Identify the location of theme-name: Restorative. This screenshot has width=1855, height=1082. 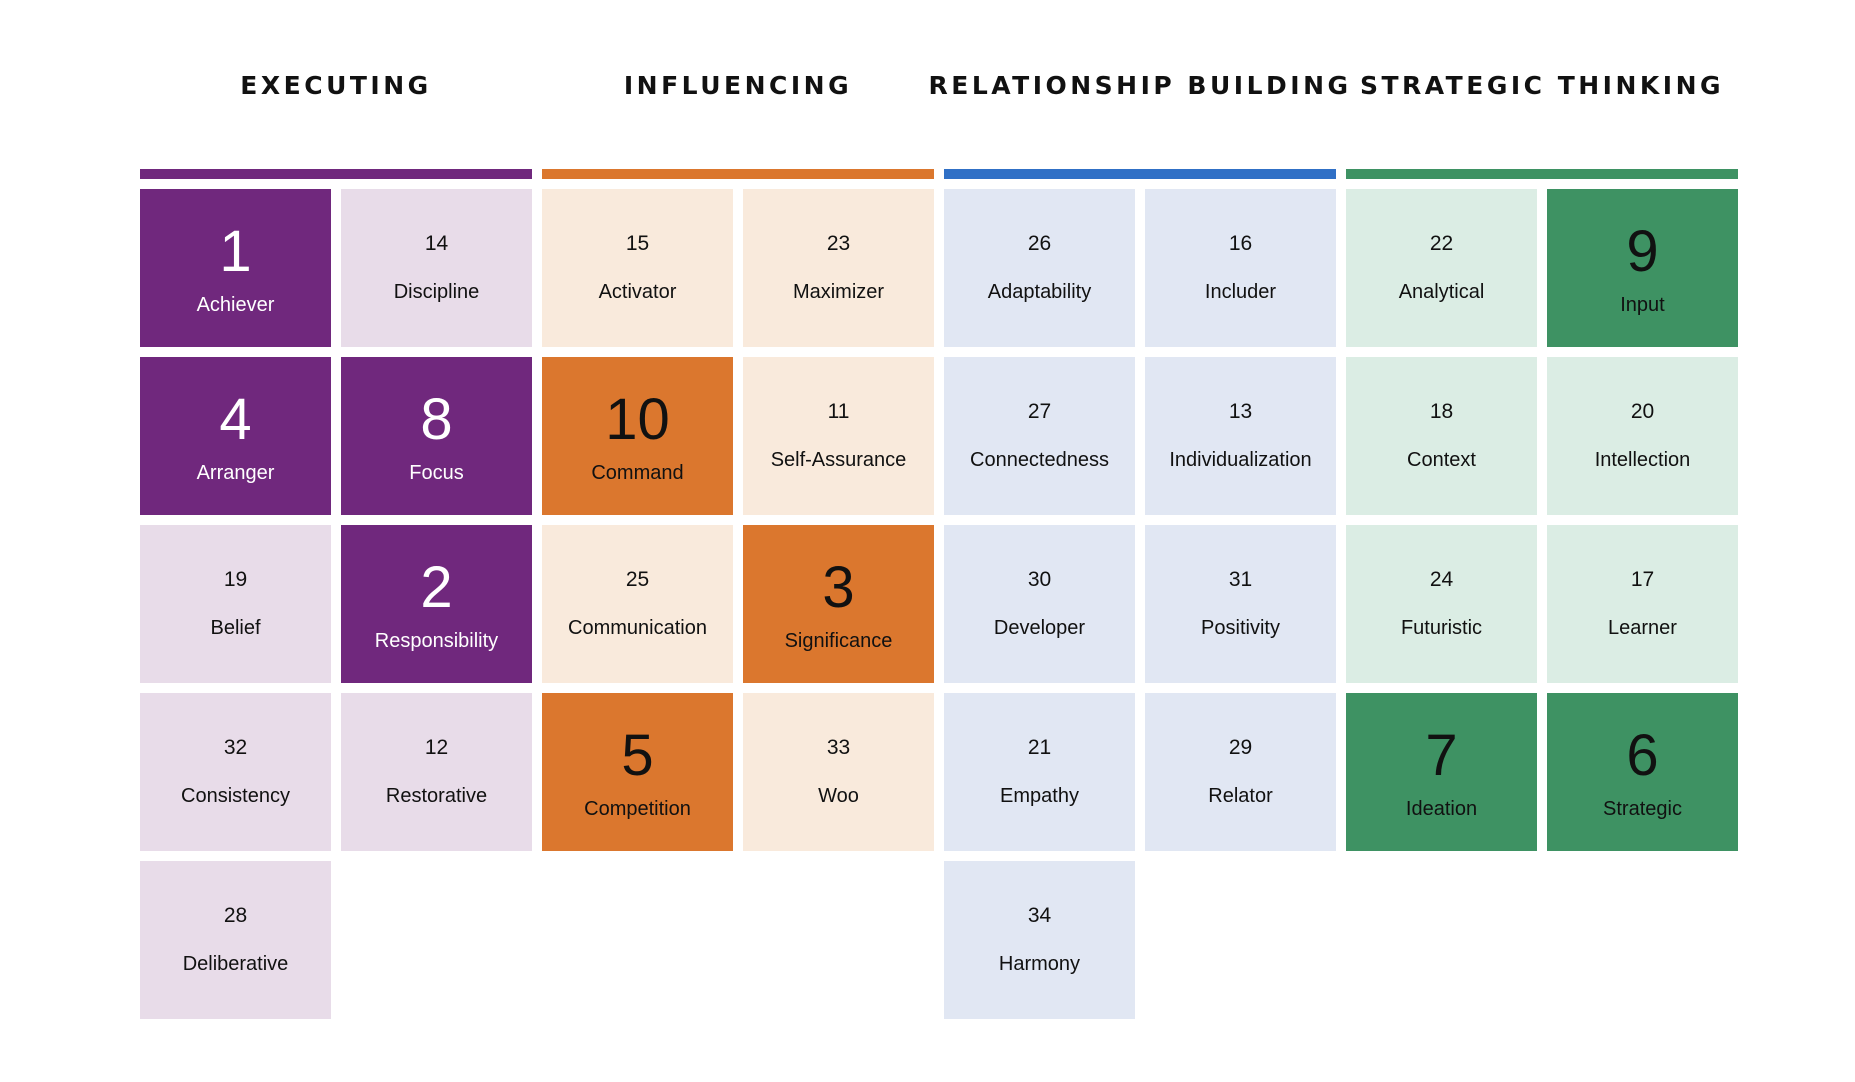
(436, 795).